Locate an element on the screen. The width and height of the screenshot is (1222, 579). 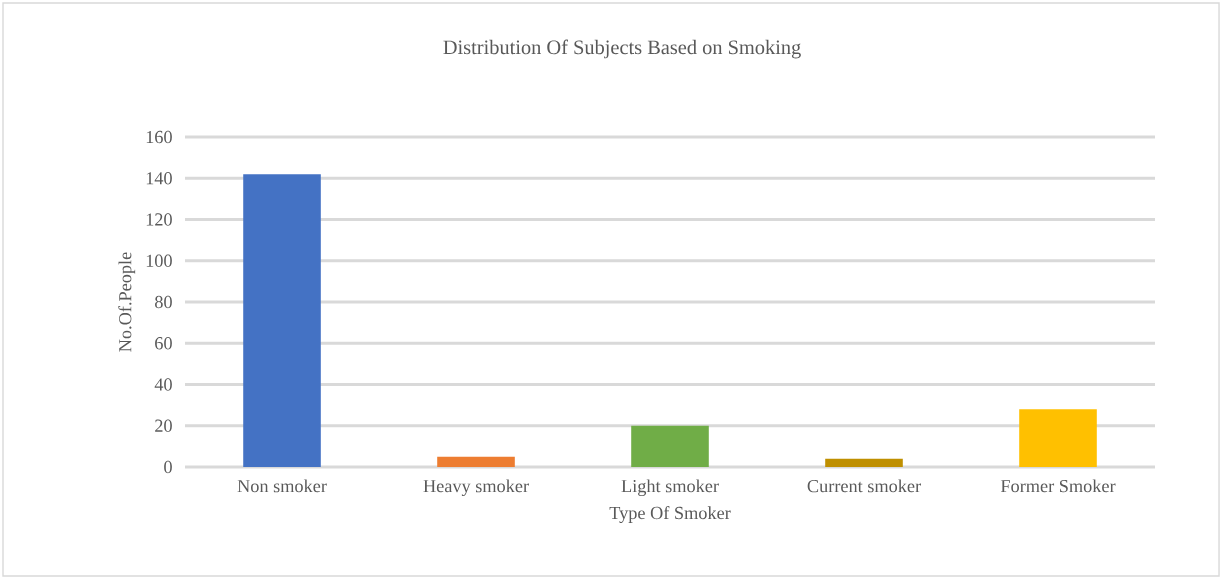
y-tick-label: 80 is located at coordinates (163, 302).